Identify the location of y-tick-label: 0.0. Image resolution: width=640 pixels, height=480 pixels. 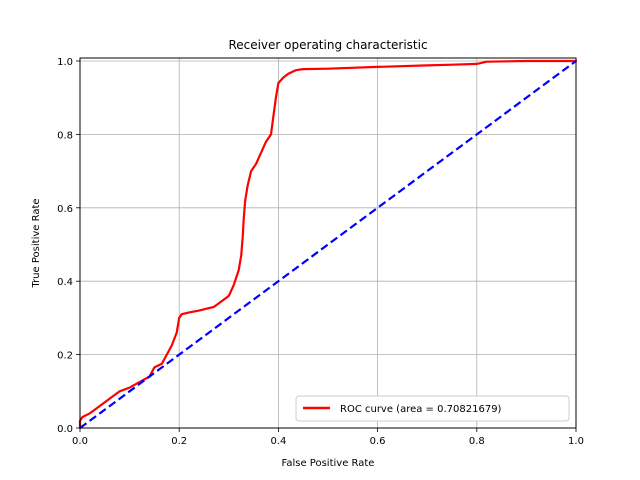
(65, 429).